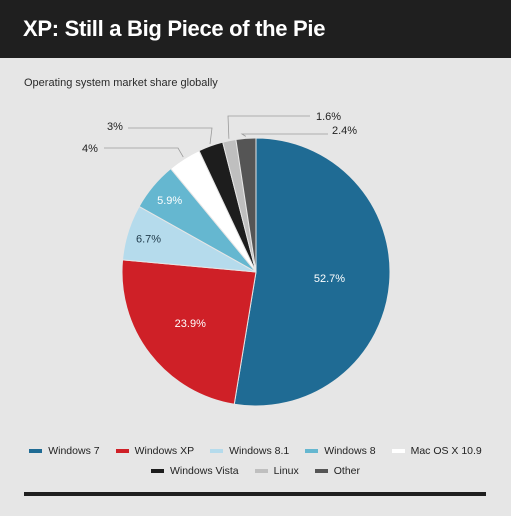  I want to click on slice-label-windows-8: 5.9%, so click(169, 201).